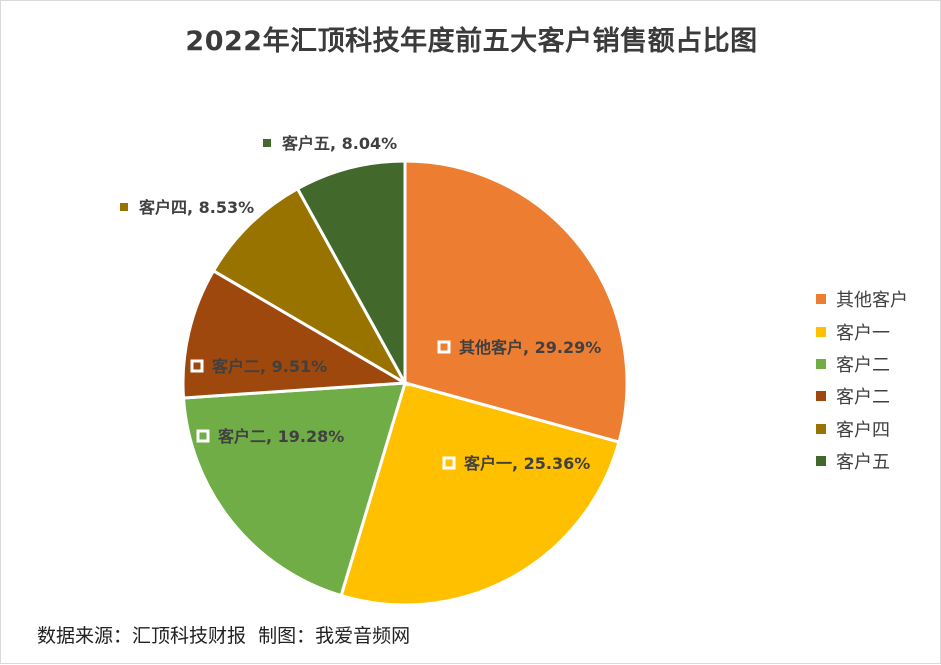 This screenshot has width=941, height=665. I want to click on data-label: 其他客户, 29.29%, so click(530, 347).